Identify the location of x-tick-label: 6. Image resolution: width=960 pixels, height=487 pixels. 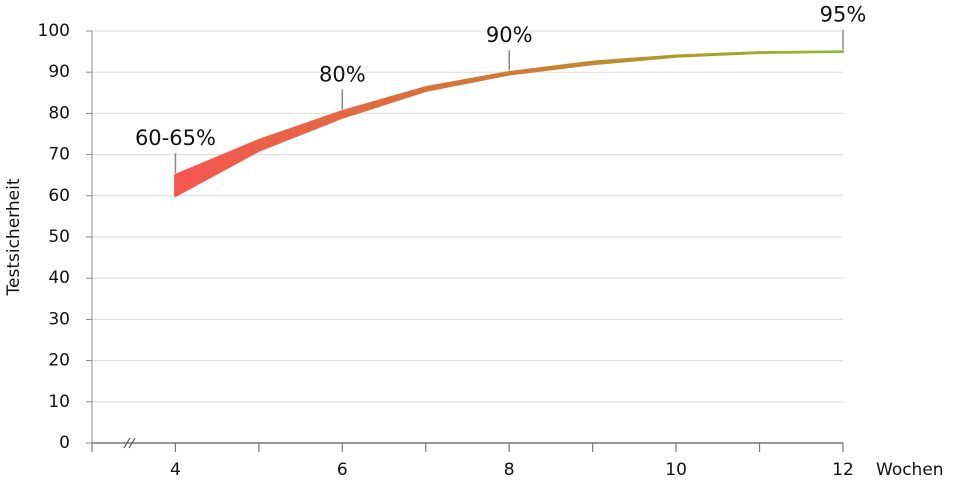
(342, 470).